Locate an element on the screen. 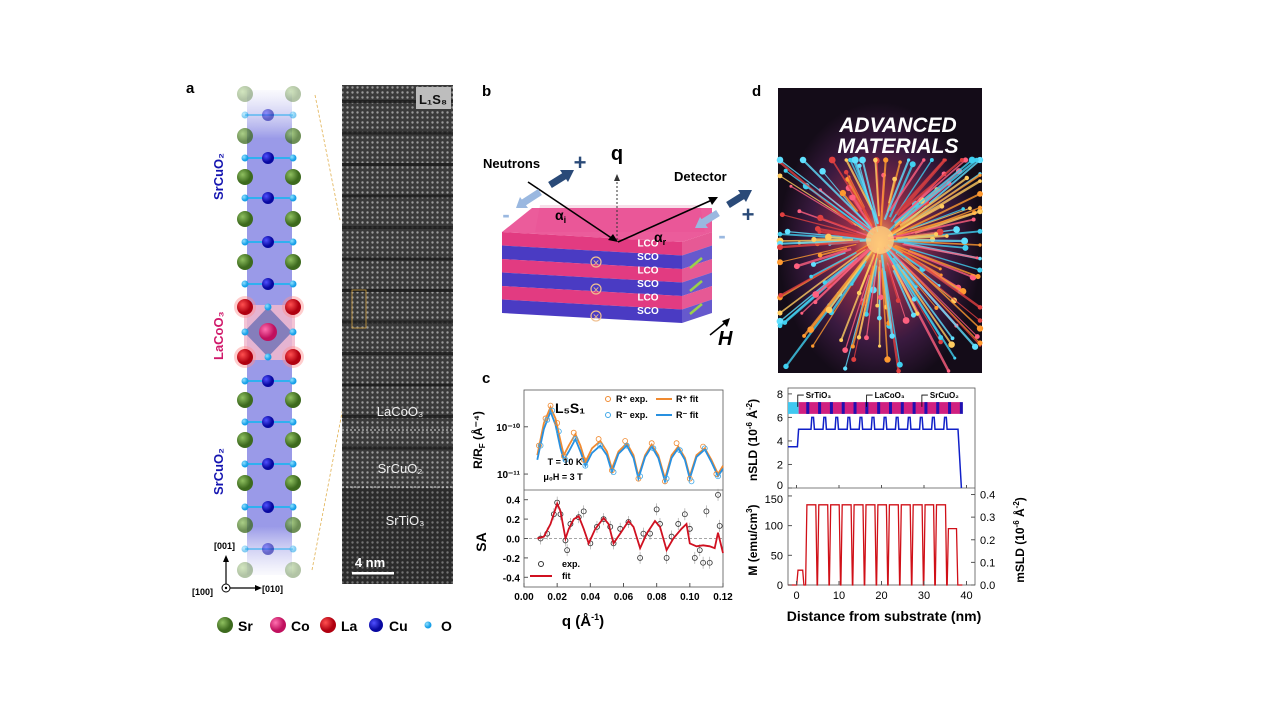 Image resolution: width=1280 pixels, height=720 pixels. x-tick-label: 0.04 is located at coordinates (591, 597).